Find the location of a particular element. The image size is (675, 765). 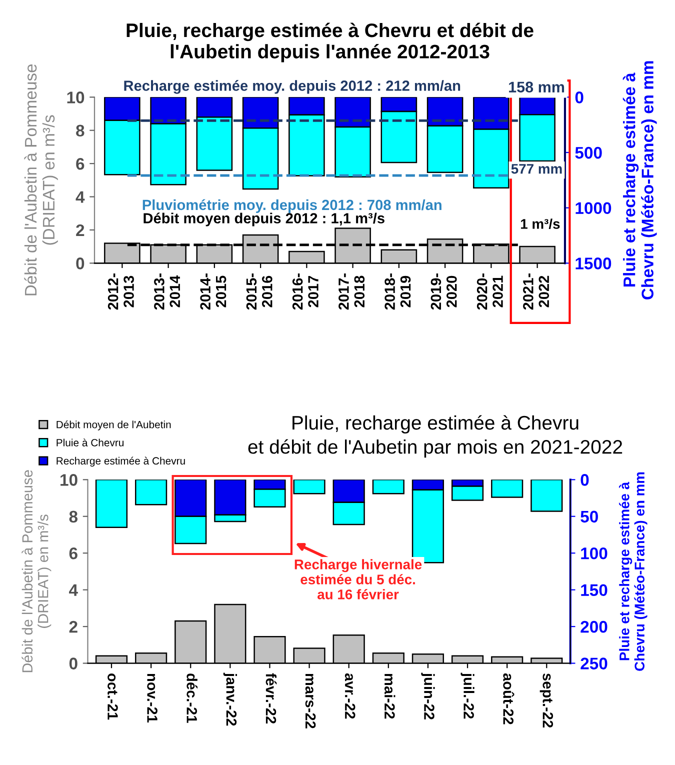

legend-label: Pluie à Chevru is located at coordinates (90, 442).